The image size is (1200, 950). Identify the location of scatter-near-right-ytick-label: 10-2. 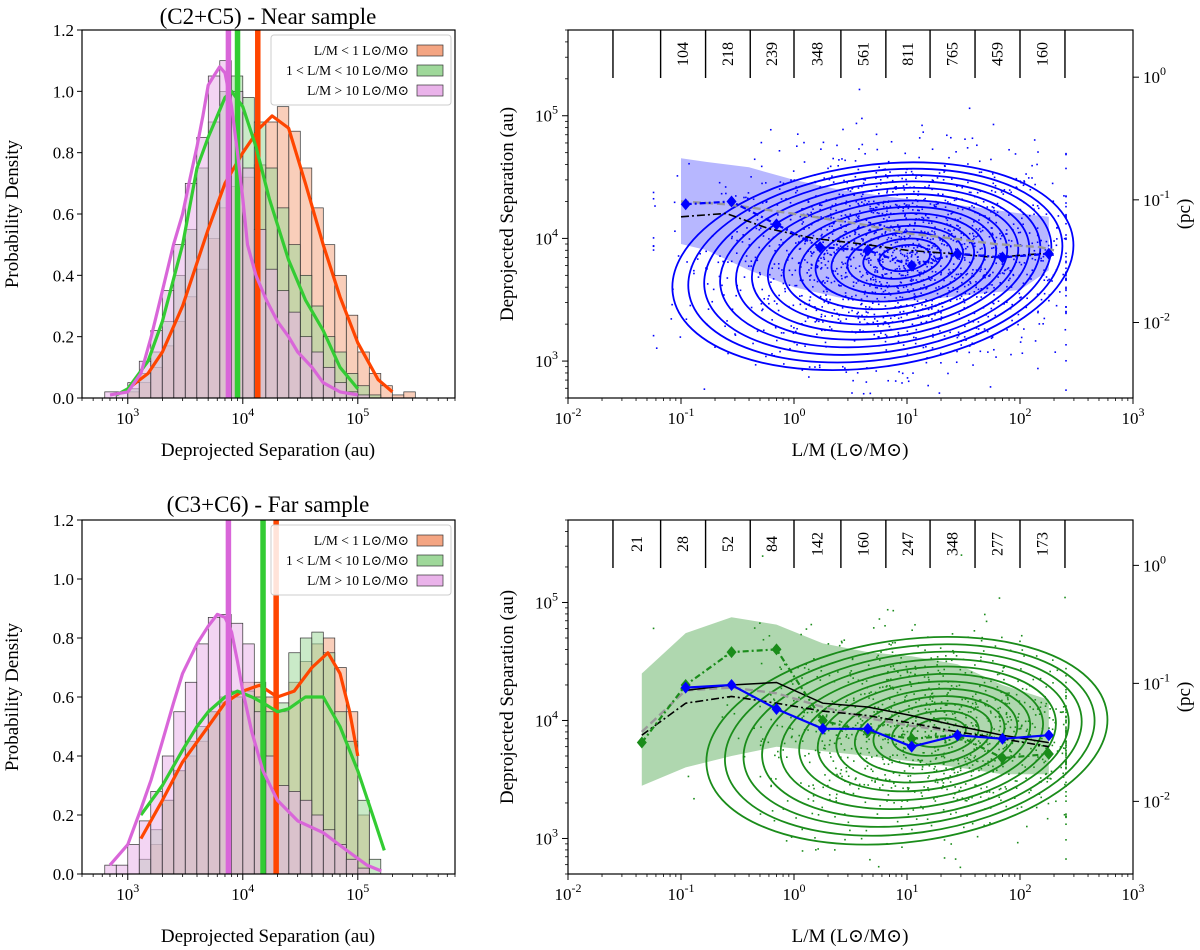
(1156, 321).